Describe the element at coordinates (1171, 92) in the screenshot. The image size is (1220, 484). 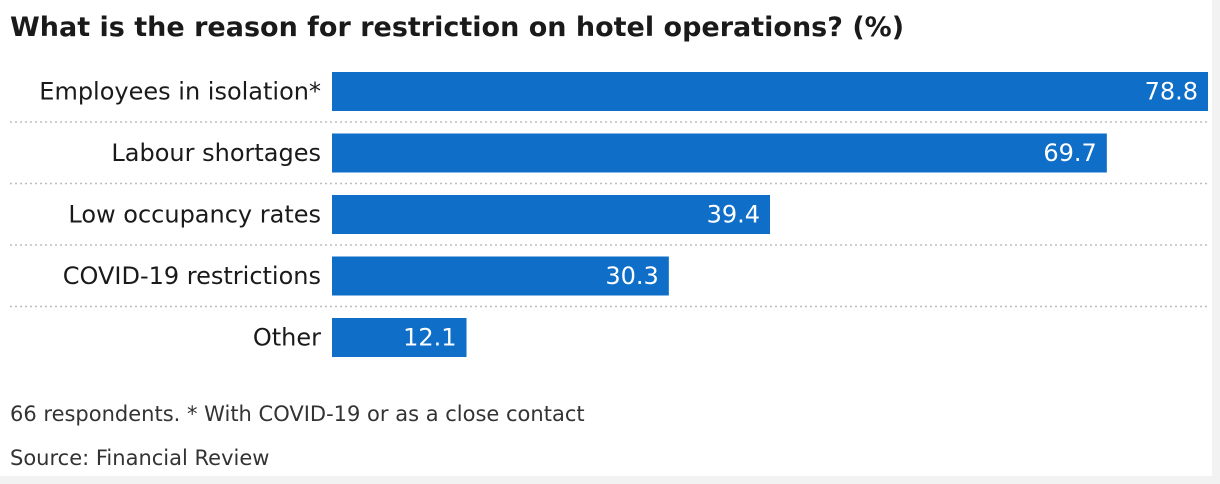
I see `data-label: 78.8` at that location.